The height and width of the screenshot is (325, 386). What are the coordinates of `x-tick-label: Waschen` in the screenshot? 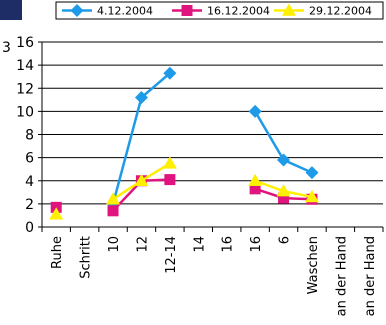 It's located at (313, 265).